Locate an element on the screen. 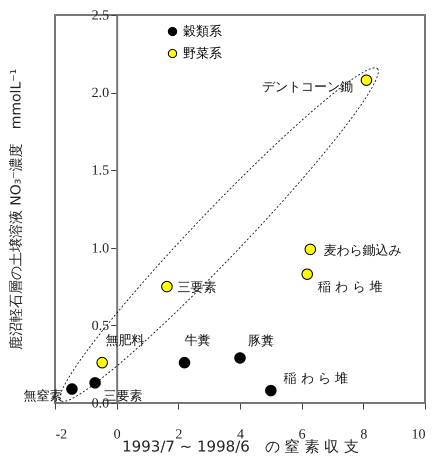 This screenshot has width=447, height=459. y-tick-label: 1.0 is located at coordinates (101, 248).